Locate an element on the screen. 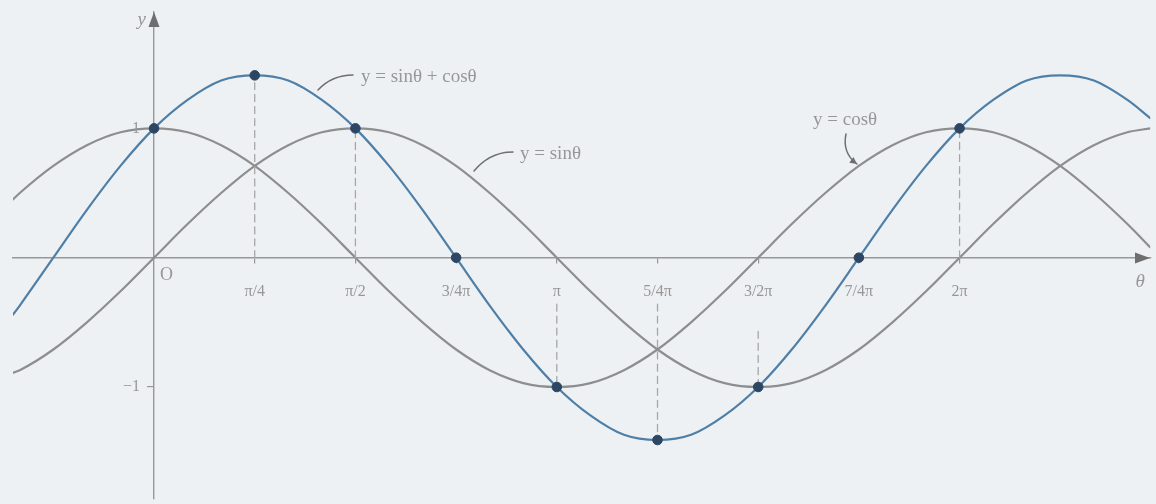 The width and height of the screenshot is (1156, 504). x-tick-label: 5/4π is located at coordinates (657, 290).